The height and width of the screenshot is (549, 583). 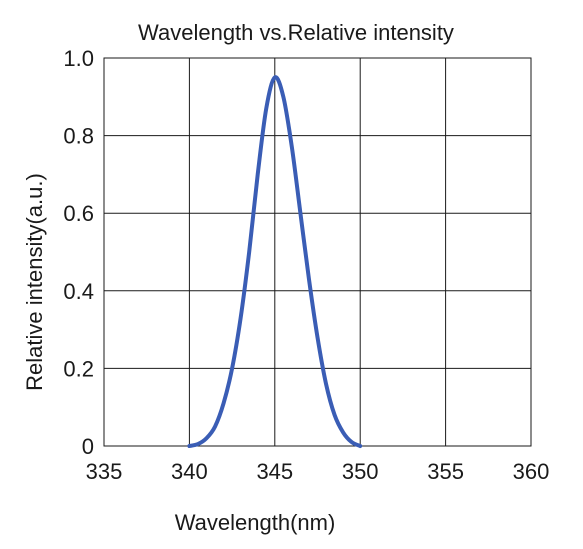 What do you see at coordinates (104, 471) in the screenshot?
I see `x-tick-label: 335` at bounding box center [104, 471].